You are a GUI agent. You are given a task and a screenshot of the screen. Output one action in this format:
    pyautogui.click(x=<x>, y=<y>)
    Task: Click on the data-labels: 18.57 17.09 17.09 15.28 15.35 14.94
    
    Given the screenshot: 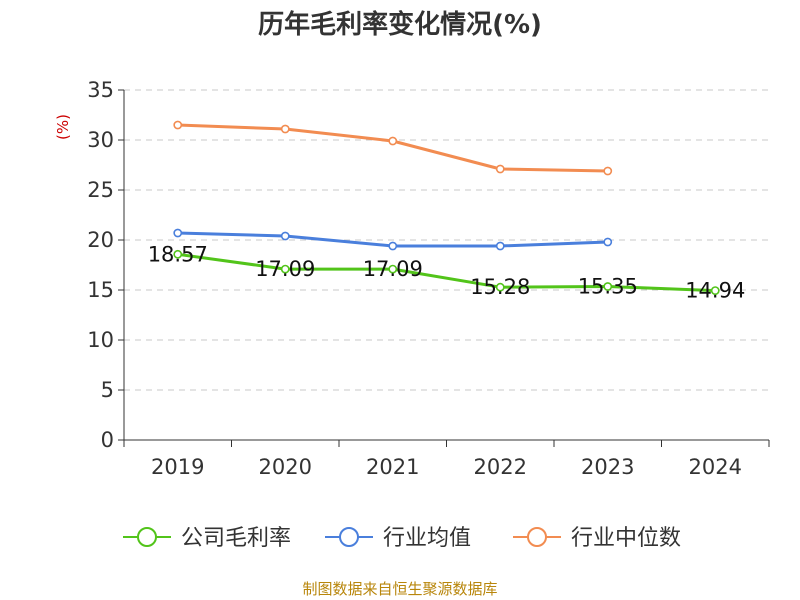 What is the action you would take?
    pyautogui.click(x=447, y=272)
    